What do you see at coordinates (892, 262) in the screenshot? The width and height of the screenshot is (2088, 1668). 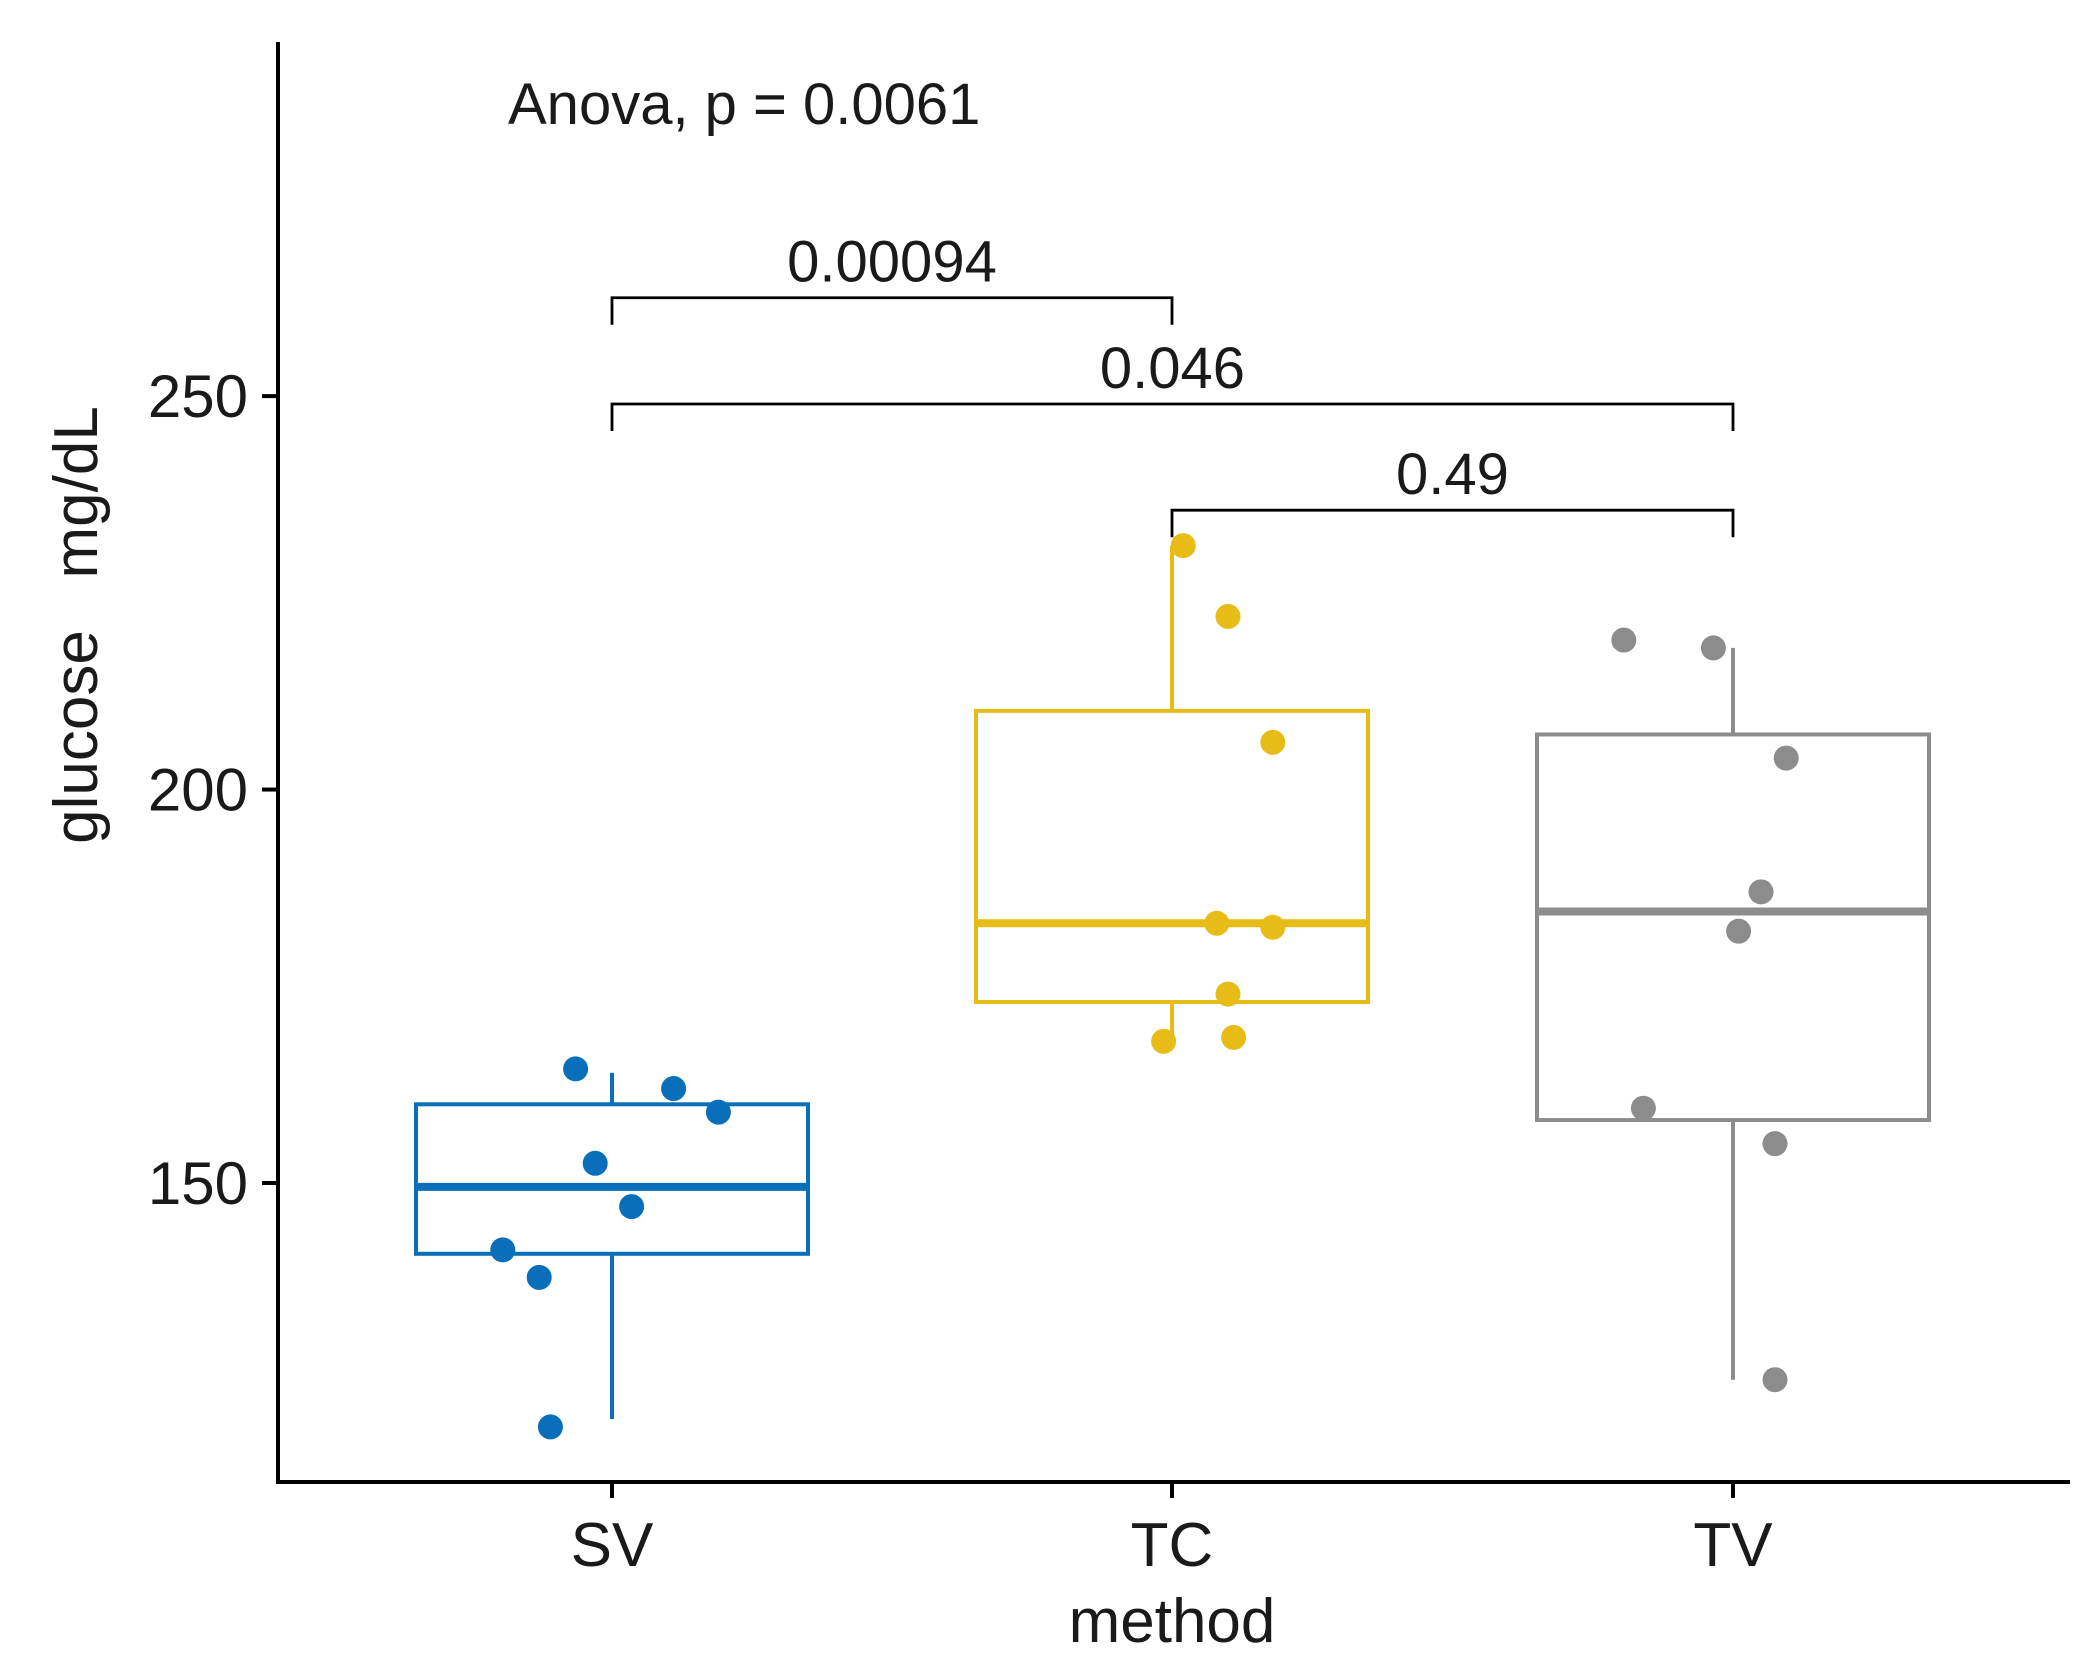 I see `comparison-p-value: 0.00094` at bounding box center [892, 262].